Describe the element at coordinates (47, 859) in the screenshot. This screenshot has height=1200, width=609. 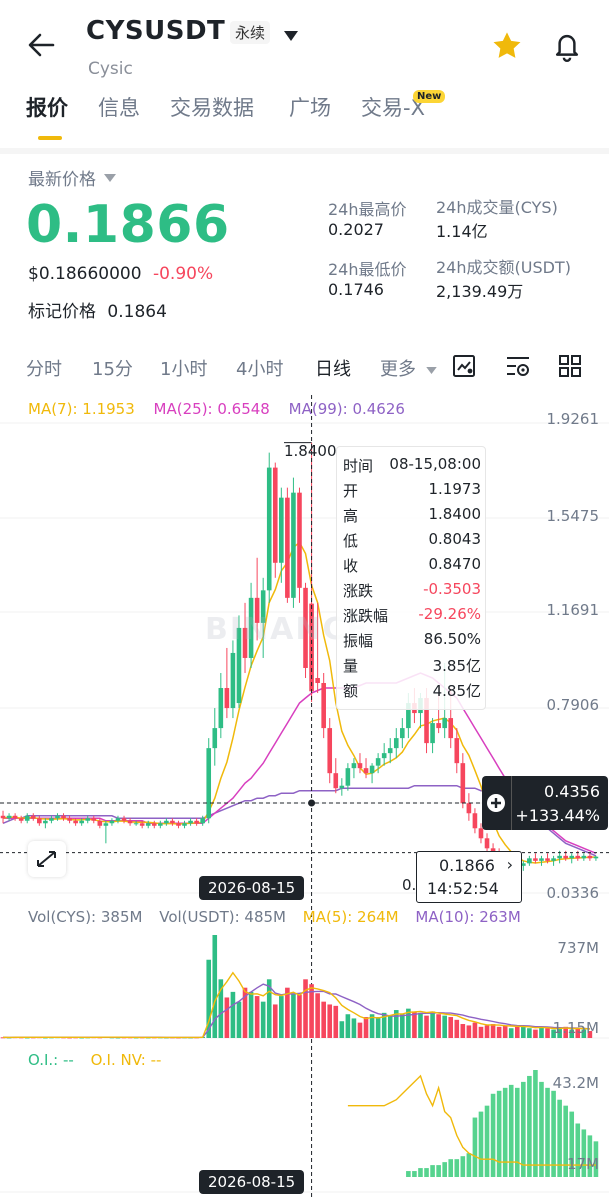
I see `fullscreen-expand-icon` at that location.